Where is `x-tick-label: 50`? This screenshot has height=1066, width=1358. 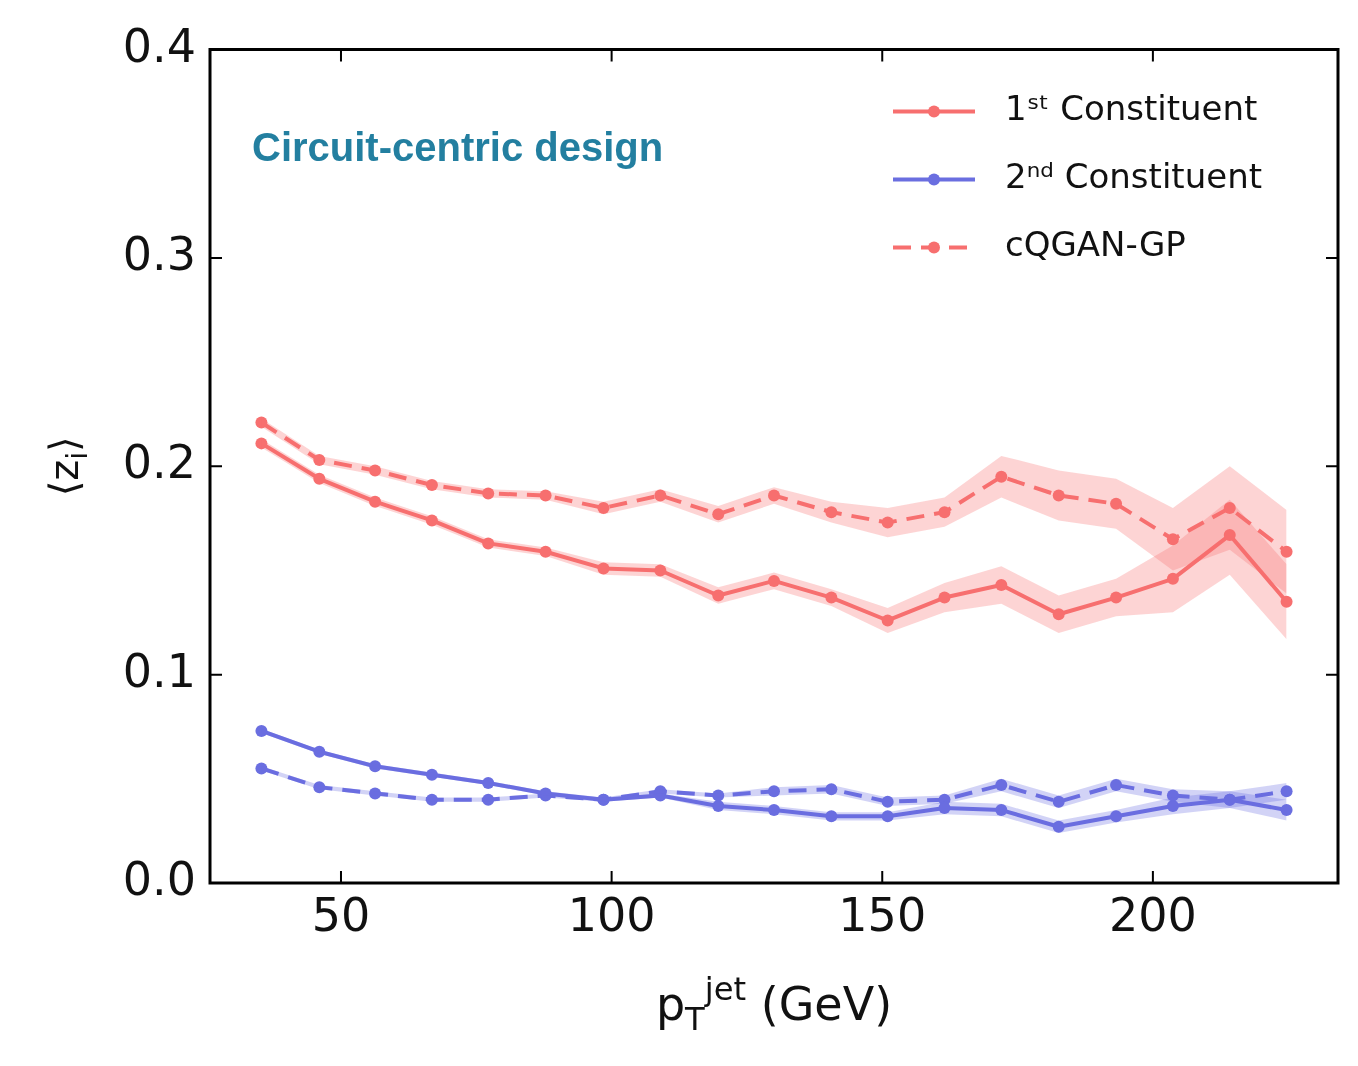 x-tick-label: 50 is located at coordinates (341, 914).